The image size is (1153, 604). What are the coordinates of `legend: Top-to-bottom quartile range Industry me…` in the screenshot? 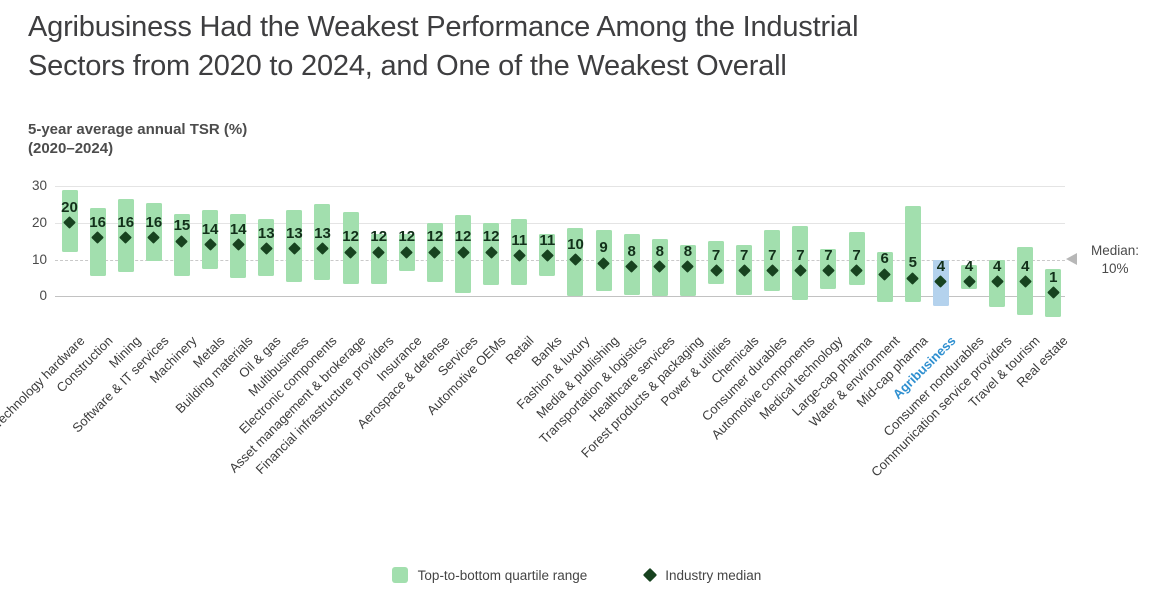 It's located at (576, 575).